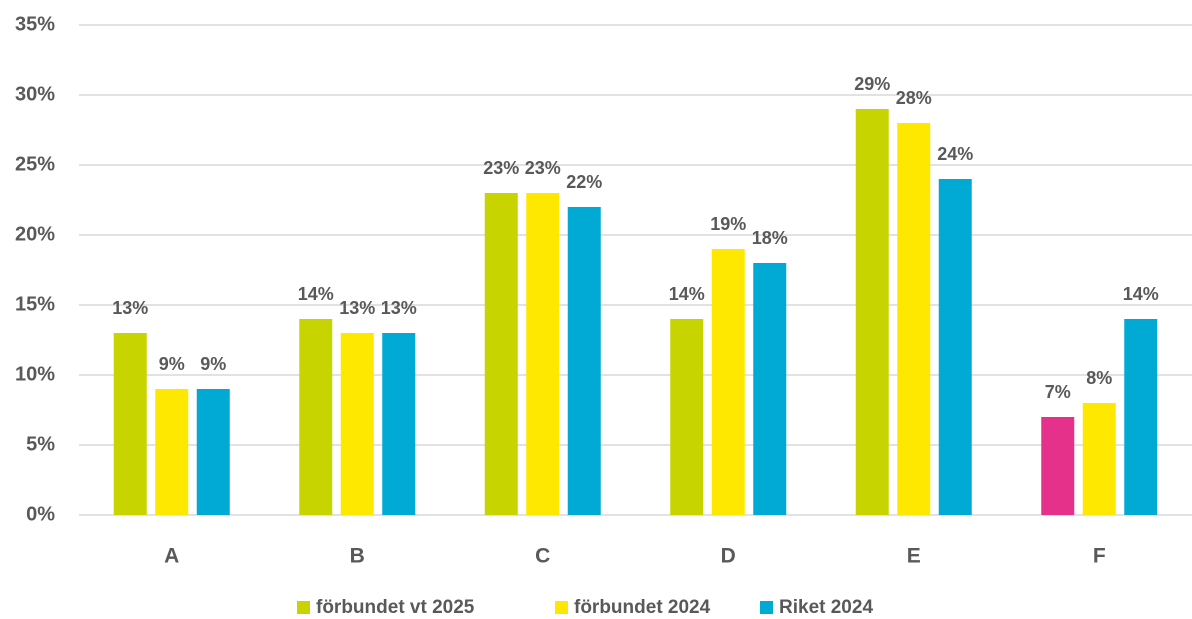  I want to click on data-label: 28%, so click(914, 98).